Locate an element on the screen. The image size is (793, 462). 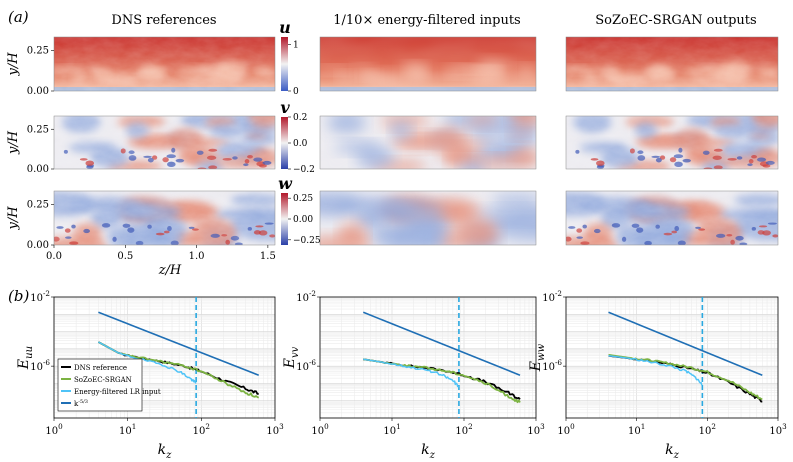
field-u-lr is located at coordinates (428, 64).